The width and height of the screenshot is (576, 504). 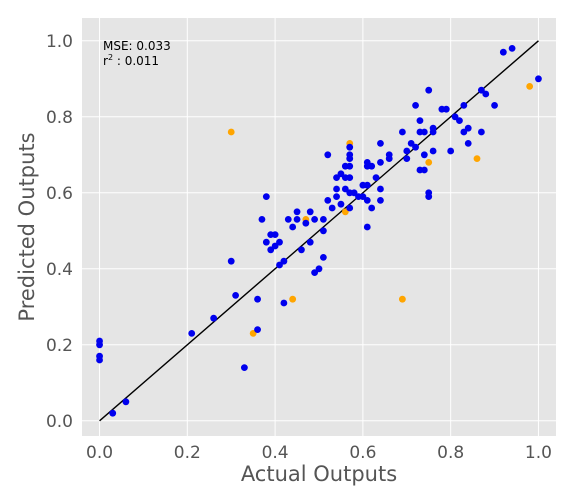 What do you see at coordinates (450, 453) in the screenshot?
I see `x-tick-label: 0.8` at bounding box center [450, 453].